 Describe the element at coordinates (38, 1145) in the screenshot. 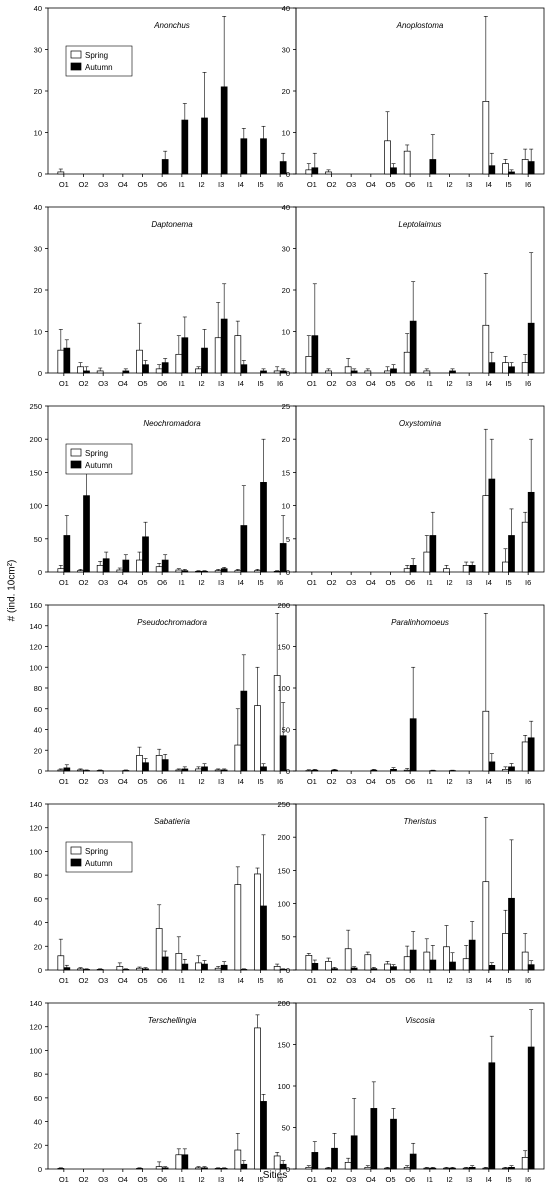

I see `y-tick-label: 20` at that location.